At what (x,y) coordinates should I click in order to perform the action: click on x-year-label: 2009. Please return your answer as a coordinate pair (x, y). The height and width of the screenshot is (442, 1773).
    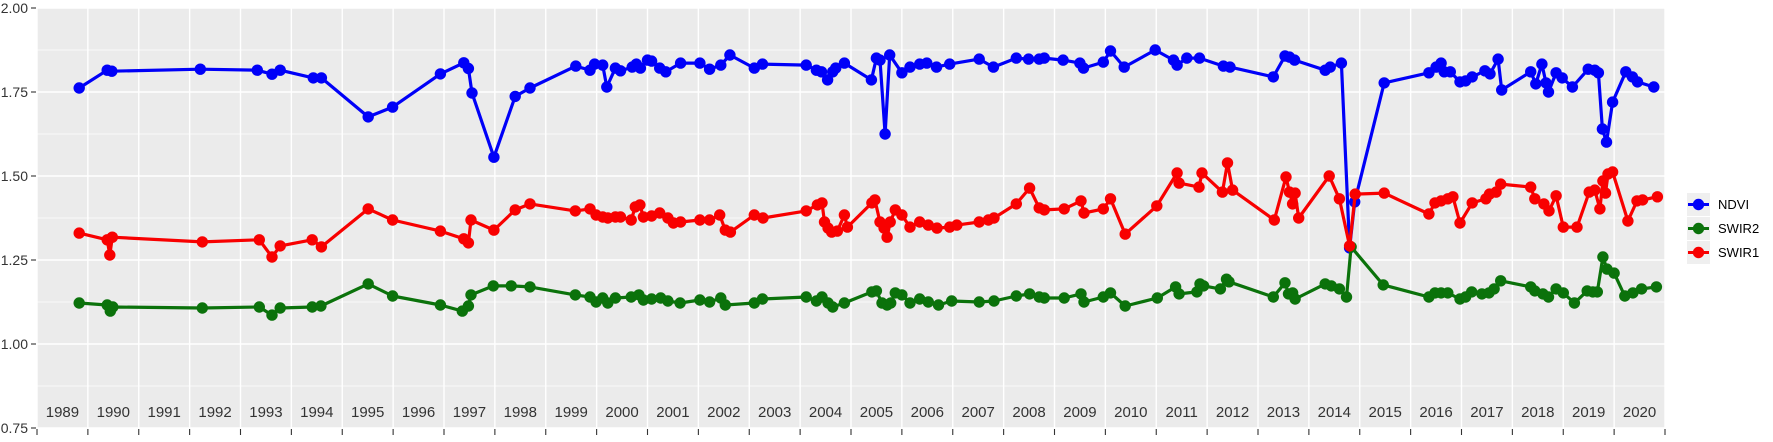
    Looking at the image, I should click on (1079, 412).